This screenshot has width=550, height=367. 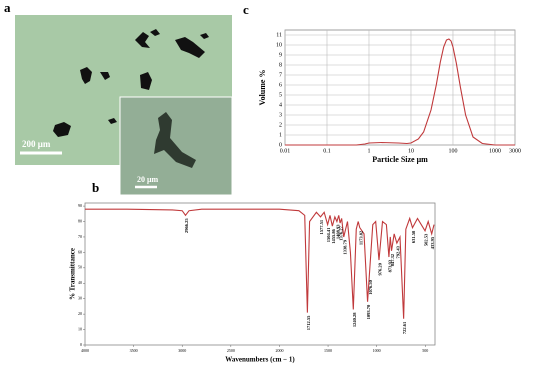 I want to click on y-tick-label: 6, so click(x=280, y=85).